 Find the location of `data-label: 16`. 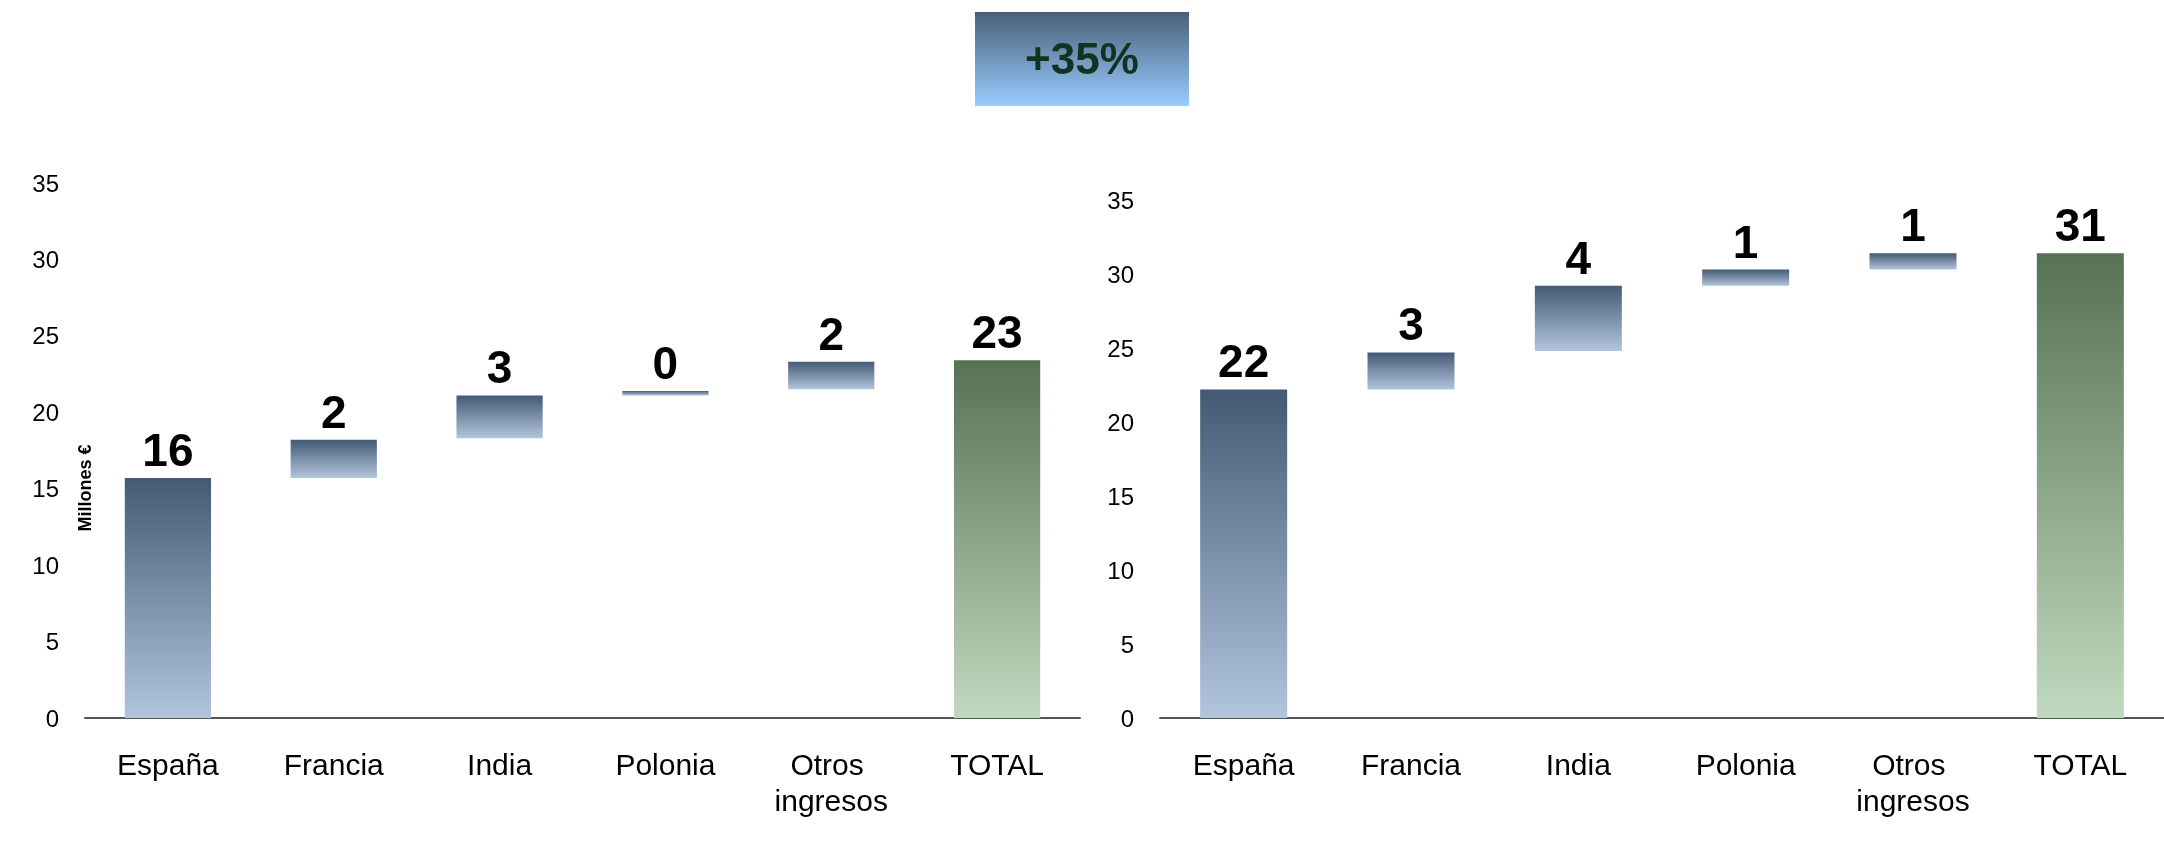

data-label: 16 is located at coordinates (168, 450).